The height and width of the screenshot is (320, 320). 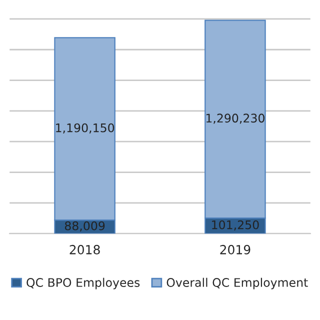 I want to click on x-tick-label: 2018, so click(x=85, y=249).